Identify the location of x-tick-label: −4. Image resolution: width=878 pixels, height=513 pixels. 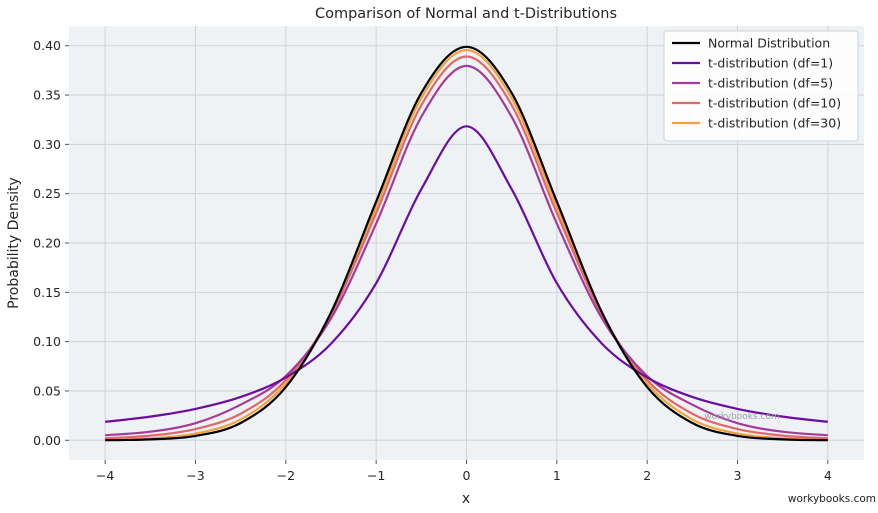
(105, 475).